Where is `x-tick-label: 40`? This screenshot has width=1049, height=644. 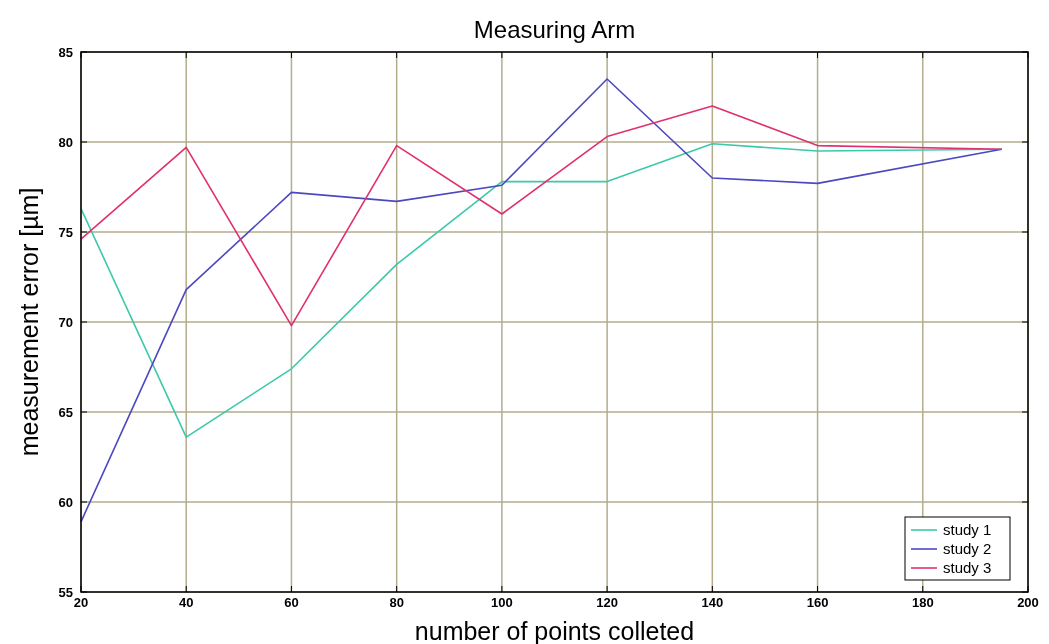
x-tick-label: 40 is located at coordinates (186, 602).